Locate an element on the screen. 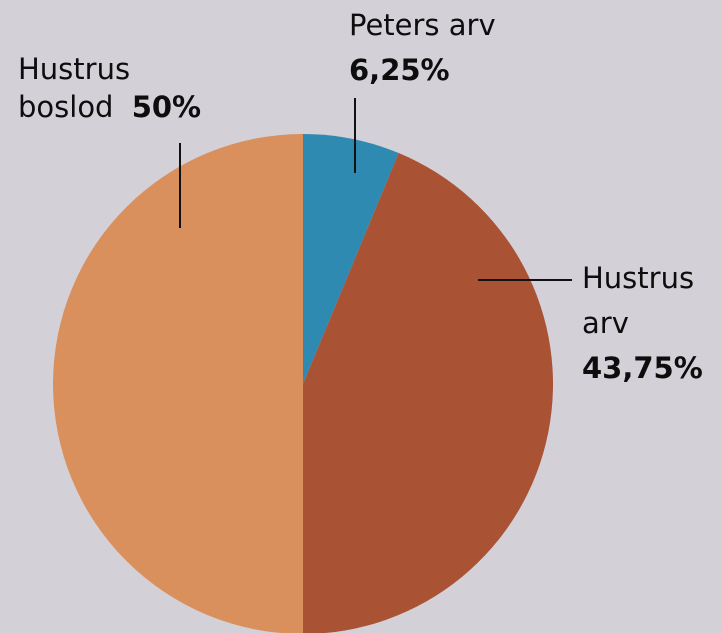 The height and width of the screenshot is (633, 722). value-label-peters-arv: 6,25% is located at coordinates (399, 70).